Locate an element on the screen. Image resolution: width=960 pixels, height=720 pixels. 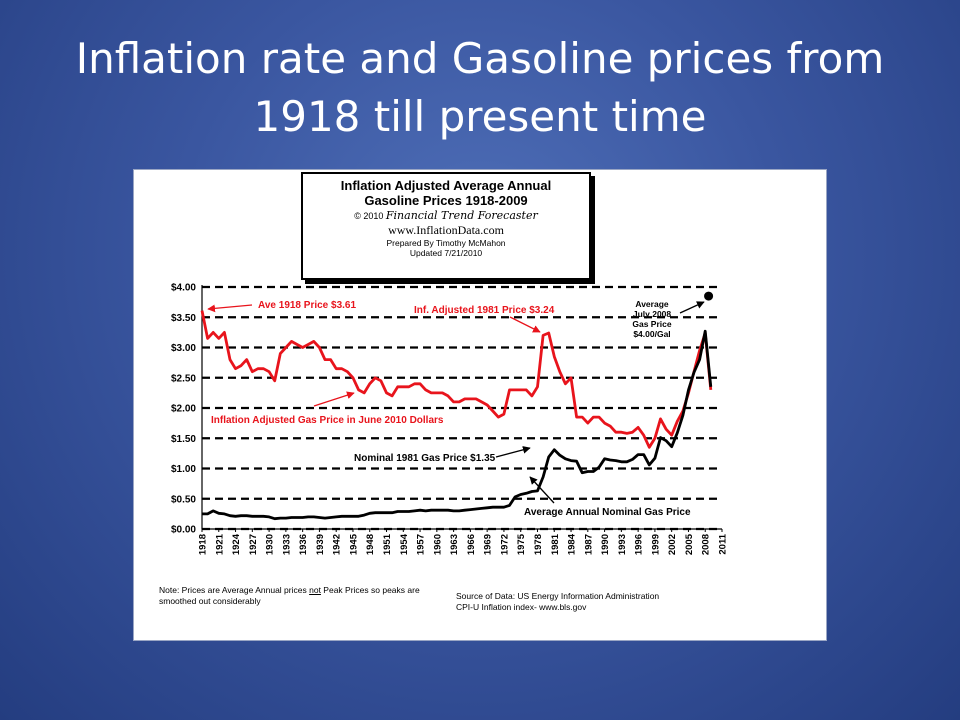
x-tick-label: 1939 is located at coordinates (320, 544).